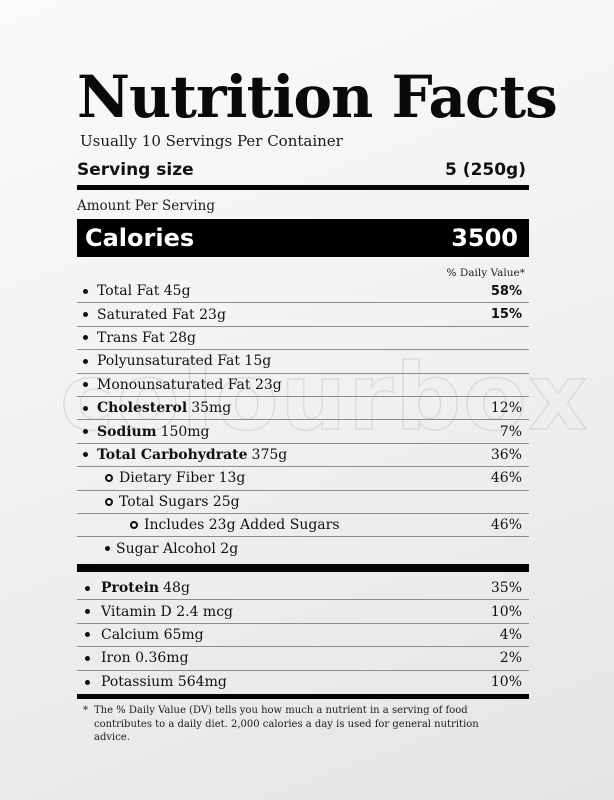 The height and width of the screenshot is (800, 614). Describe the element at coordinates (301, 170) in the screenshot. I see `serving-size-row: Serving size 5 (250g)` at that location.